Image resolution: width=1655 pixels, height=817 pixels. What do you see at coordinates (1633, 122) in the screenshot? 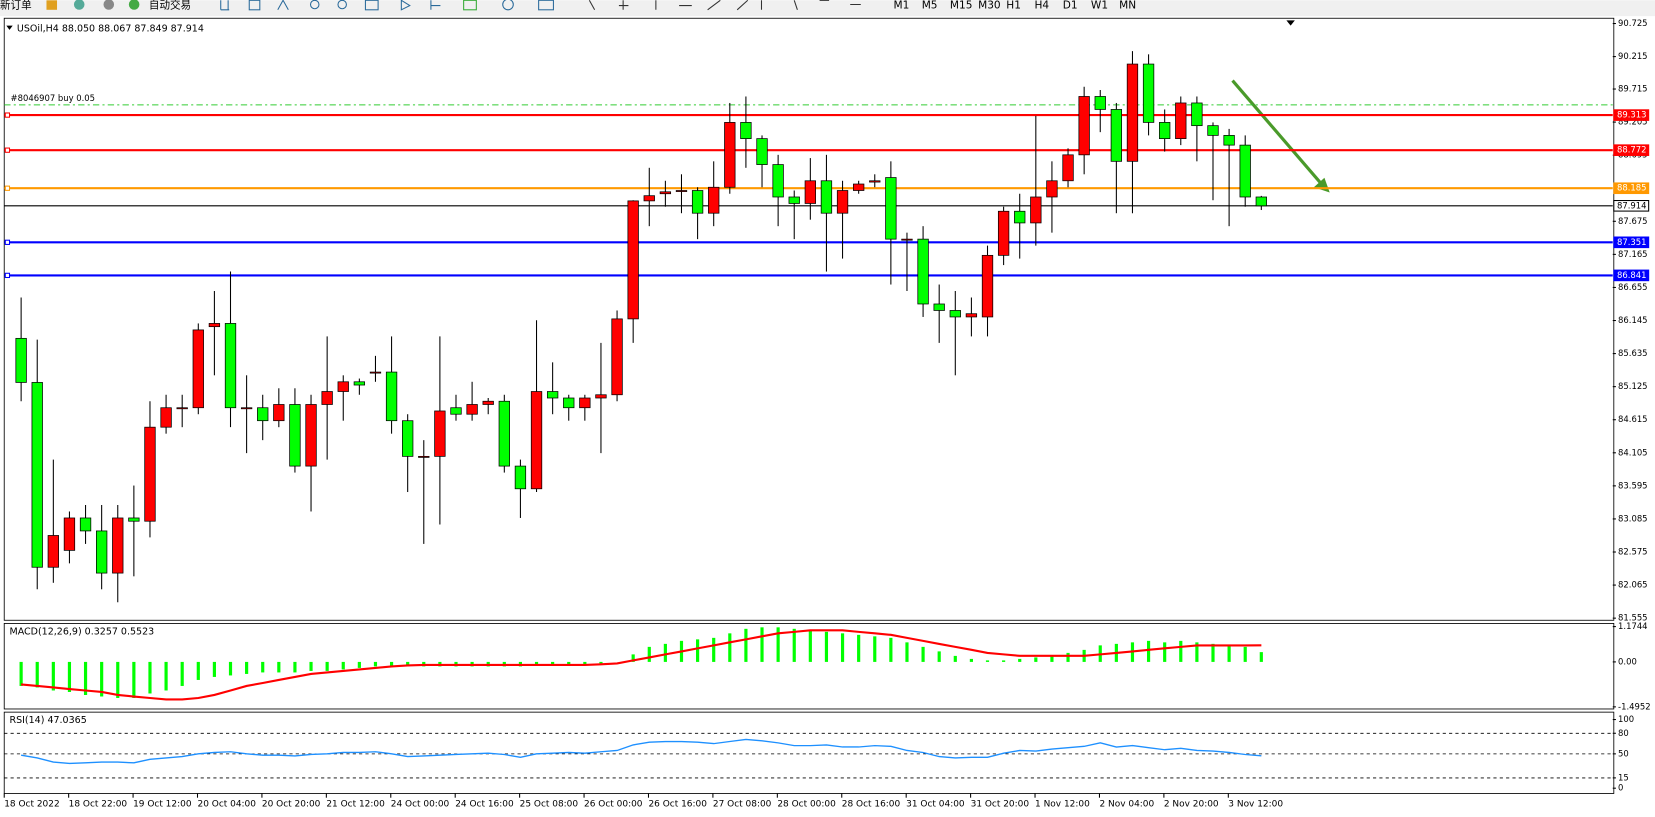
I see `y-tick-label: 89.205` at bounding box center [1633, 122].